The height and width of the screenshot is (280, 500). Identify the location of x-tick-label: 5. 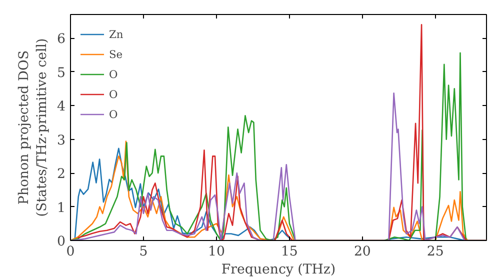
(143, 252).